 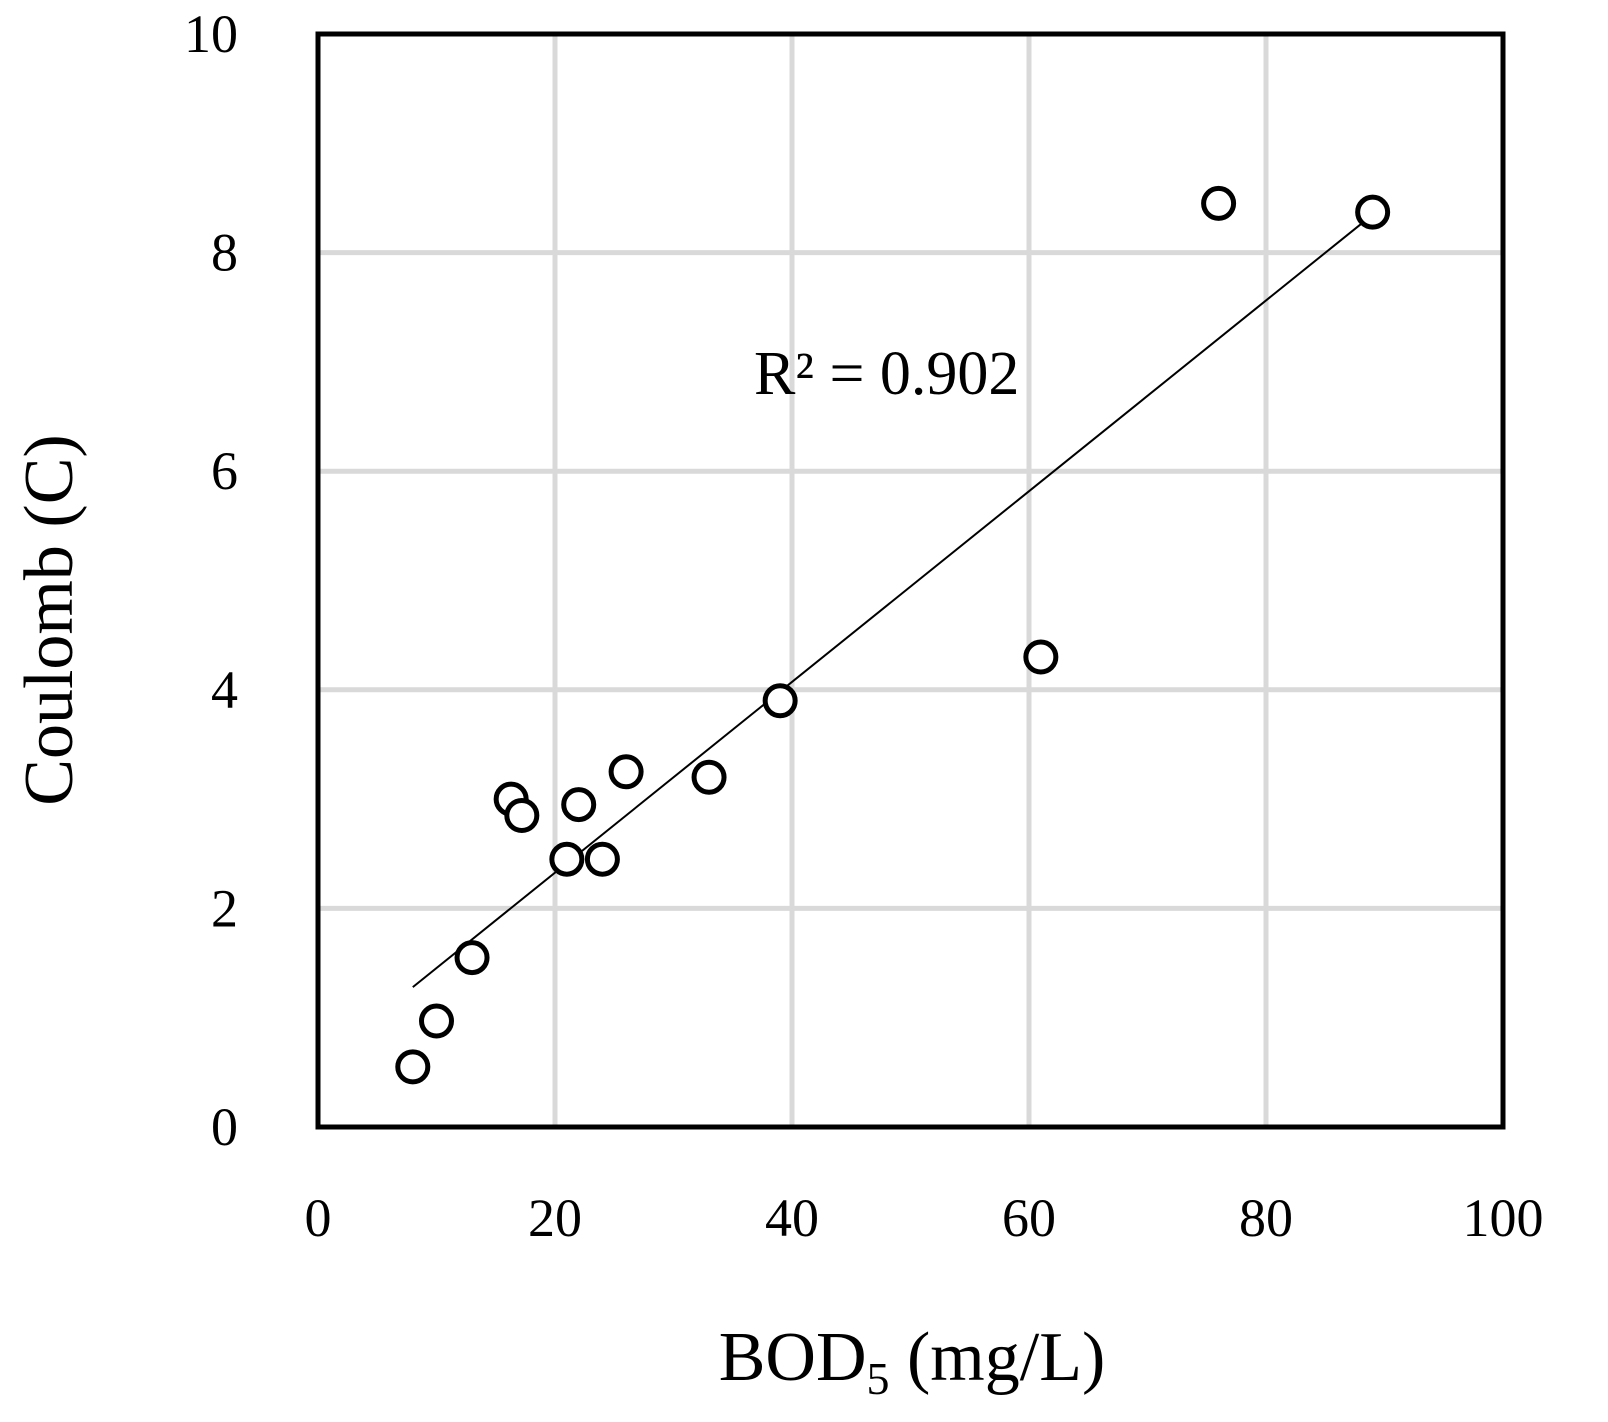 What do you see at coordinates (224, 471) in the screenshot?
I see `y-tick-label: 6` at bounding box center [224, 471].